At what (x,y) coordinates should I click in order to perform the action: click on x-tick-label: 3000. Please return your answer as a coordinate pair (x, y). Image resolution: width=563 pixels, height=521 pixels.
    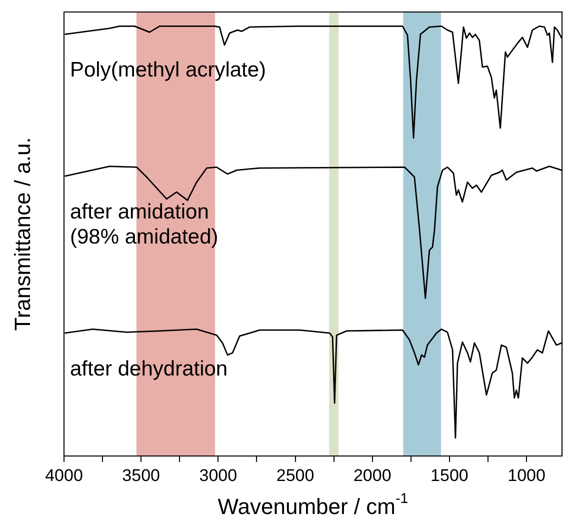
    Looking at the image, I should click on (218, 475).